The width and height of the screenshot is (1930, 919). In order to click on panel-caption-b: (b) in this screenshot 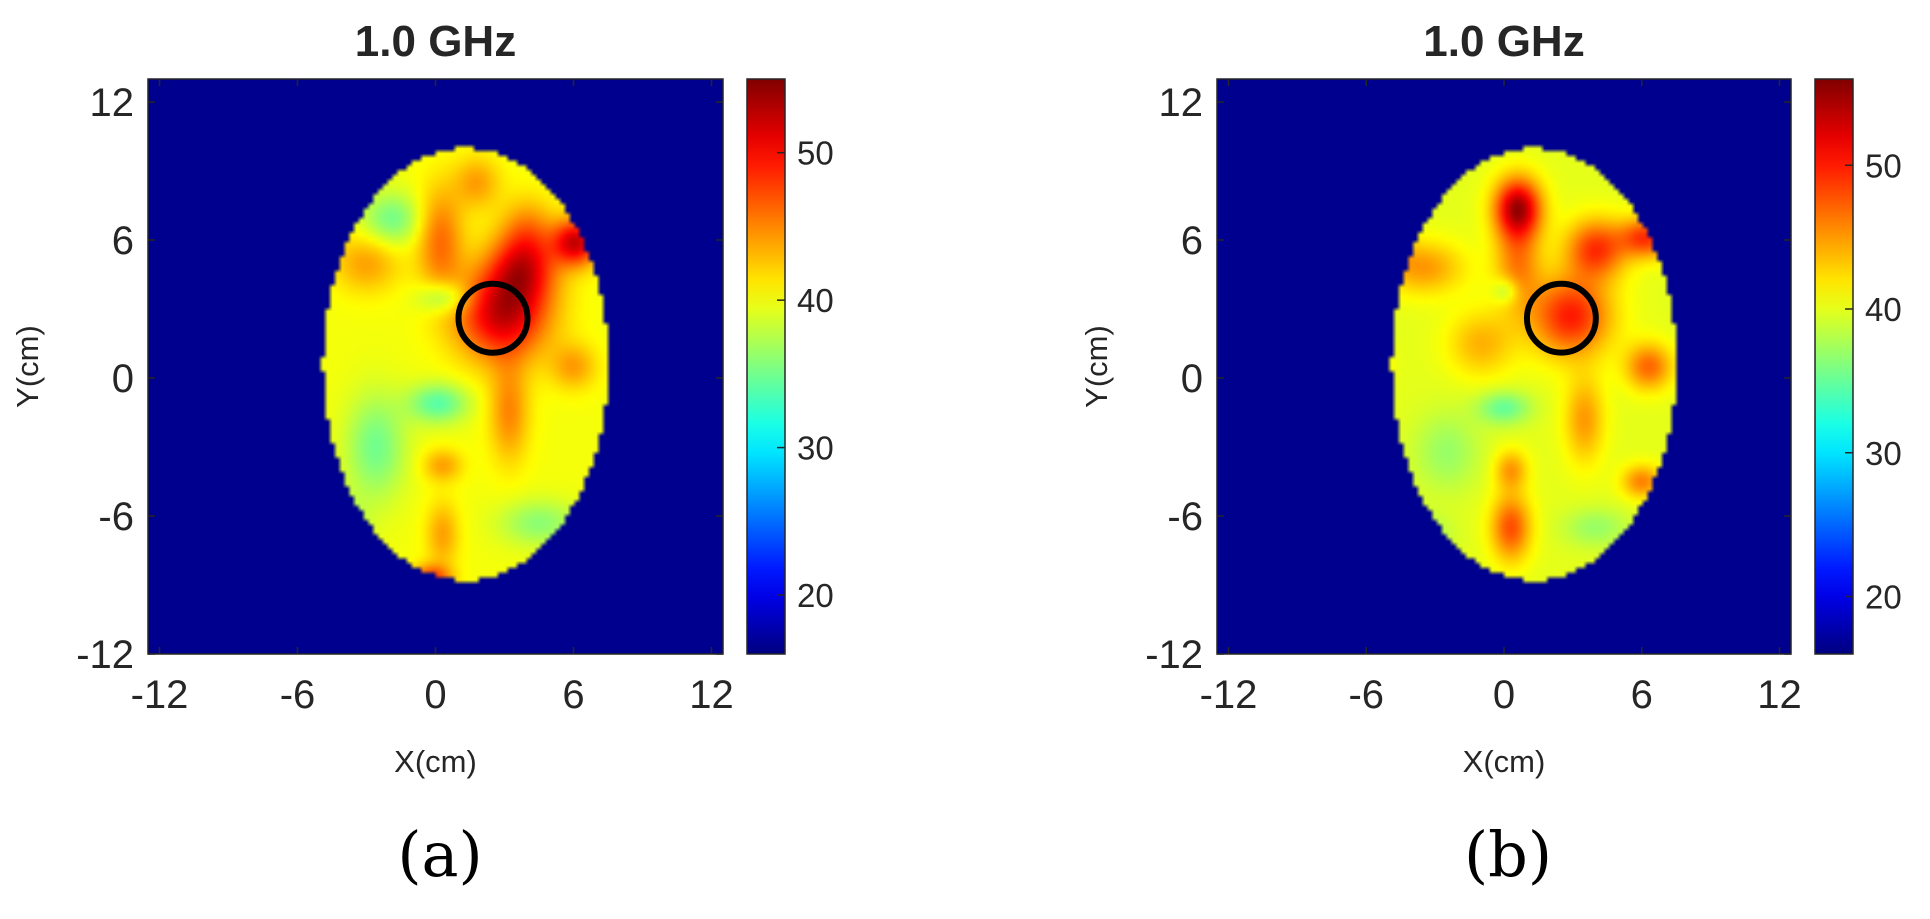, I will do `click(1508, 854)`.